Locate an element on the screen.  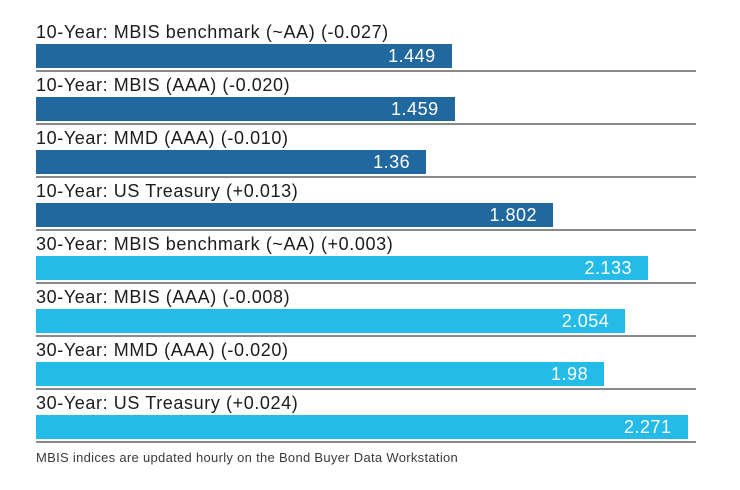
bar-10yr-us-treasury: 1.802 is located at coordinates (294, 215).